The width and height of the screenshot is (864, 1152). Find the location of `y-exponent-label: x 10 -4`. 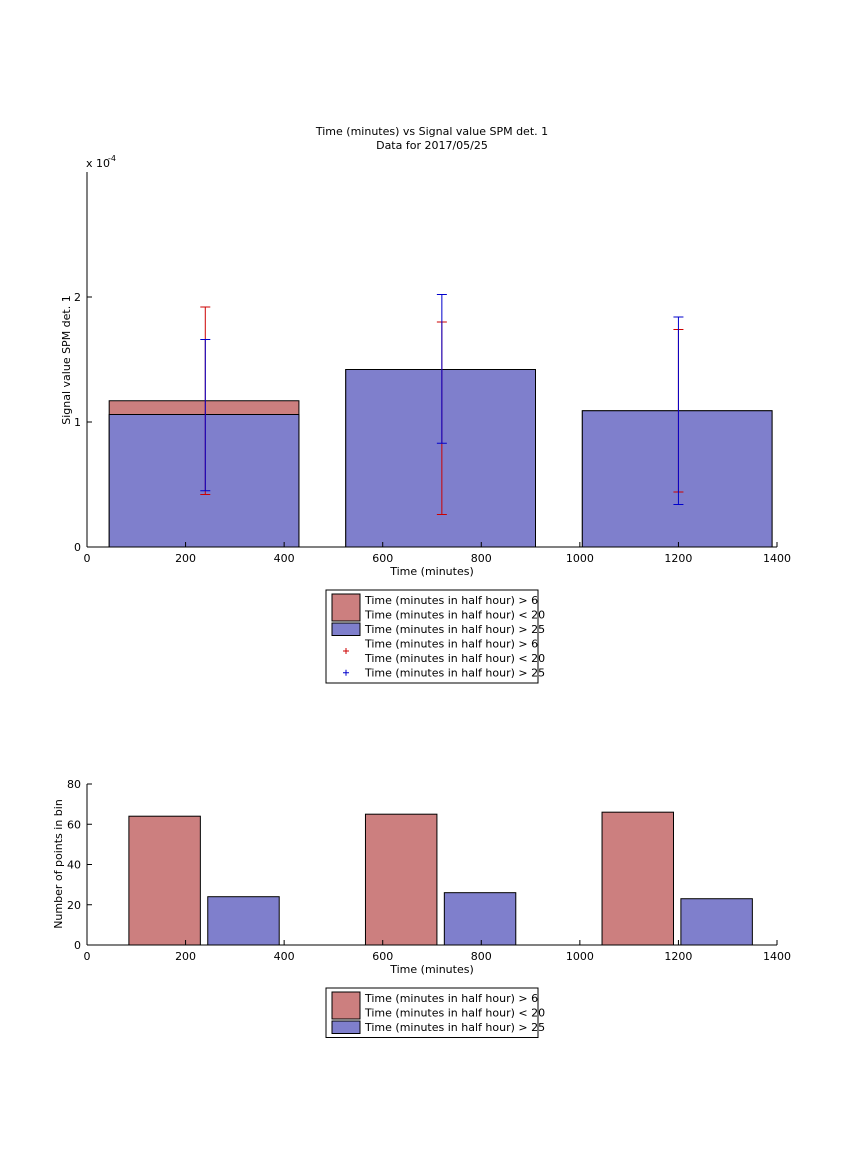

y-exponent-label: x 10 -4 is located at coordinates (101, 162).